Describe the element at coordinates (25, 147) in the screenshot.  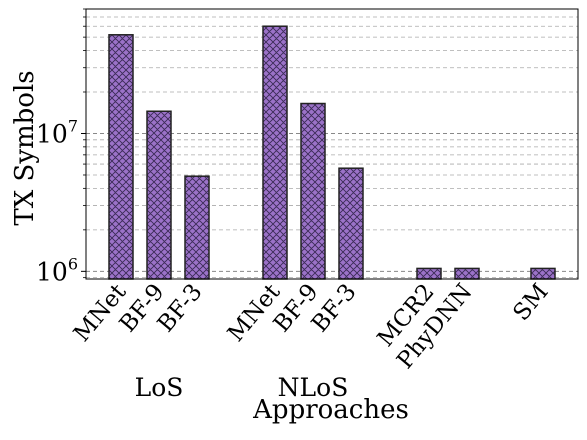
I see `y-axis-label: TX Symbols` at that location.